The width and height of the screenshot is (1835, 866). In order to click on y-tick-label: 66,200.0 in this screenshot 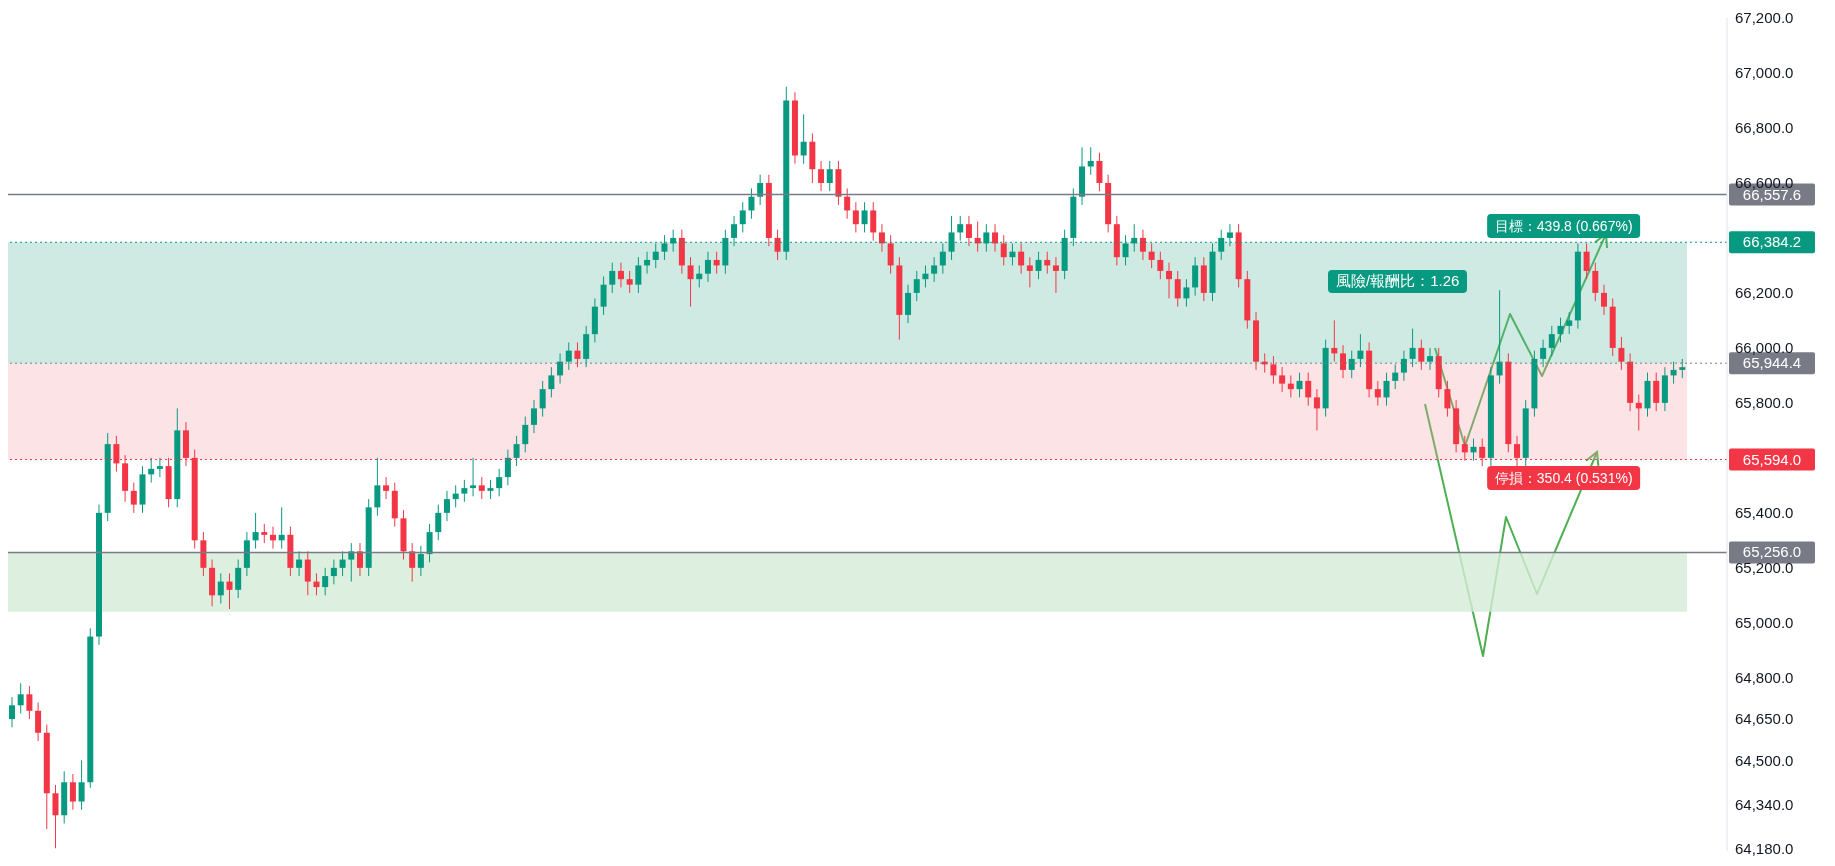, I will do `click(1764, 293)`.